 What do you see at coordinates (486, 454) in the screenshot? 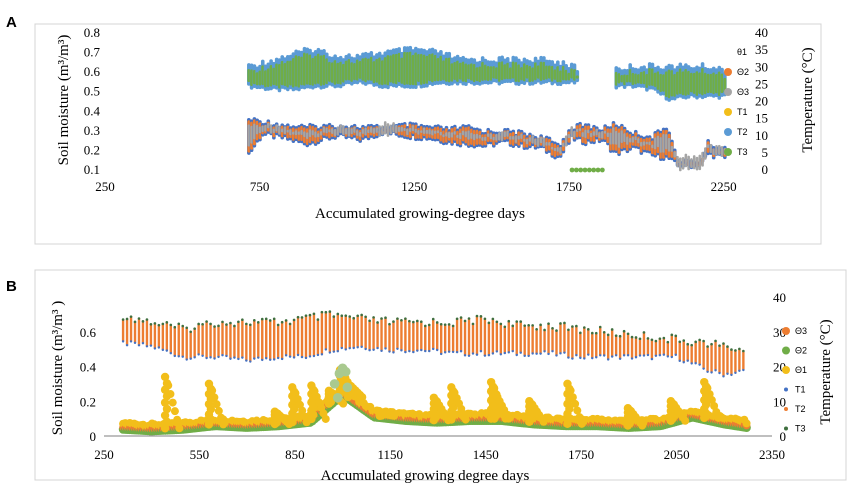
I see `panel-b-xtick: 1450` at bounding box center [486, 454].